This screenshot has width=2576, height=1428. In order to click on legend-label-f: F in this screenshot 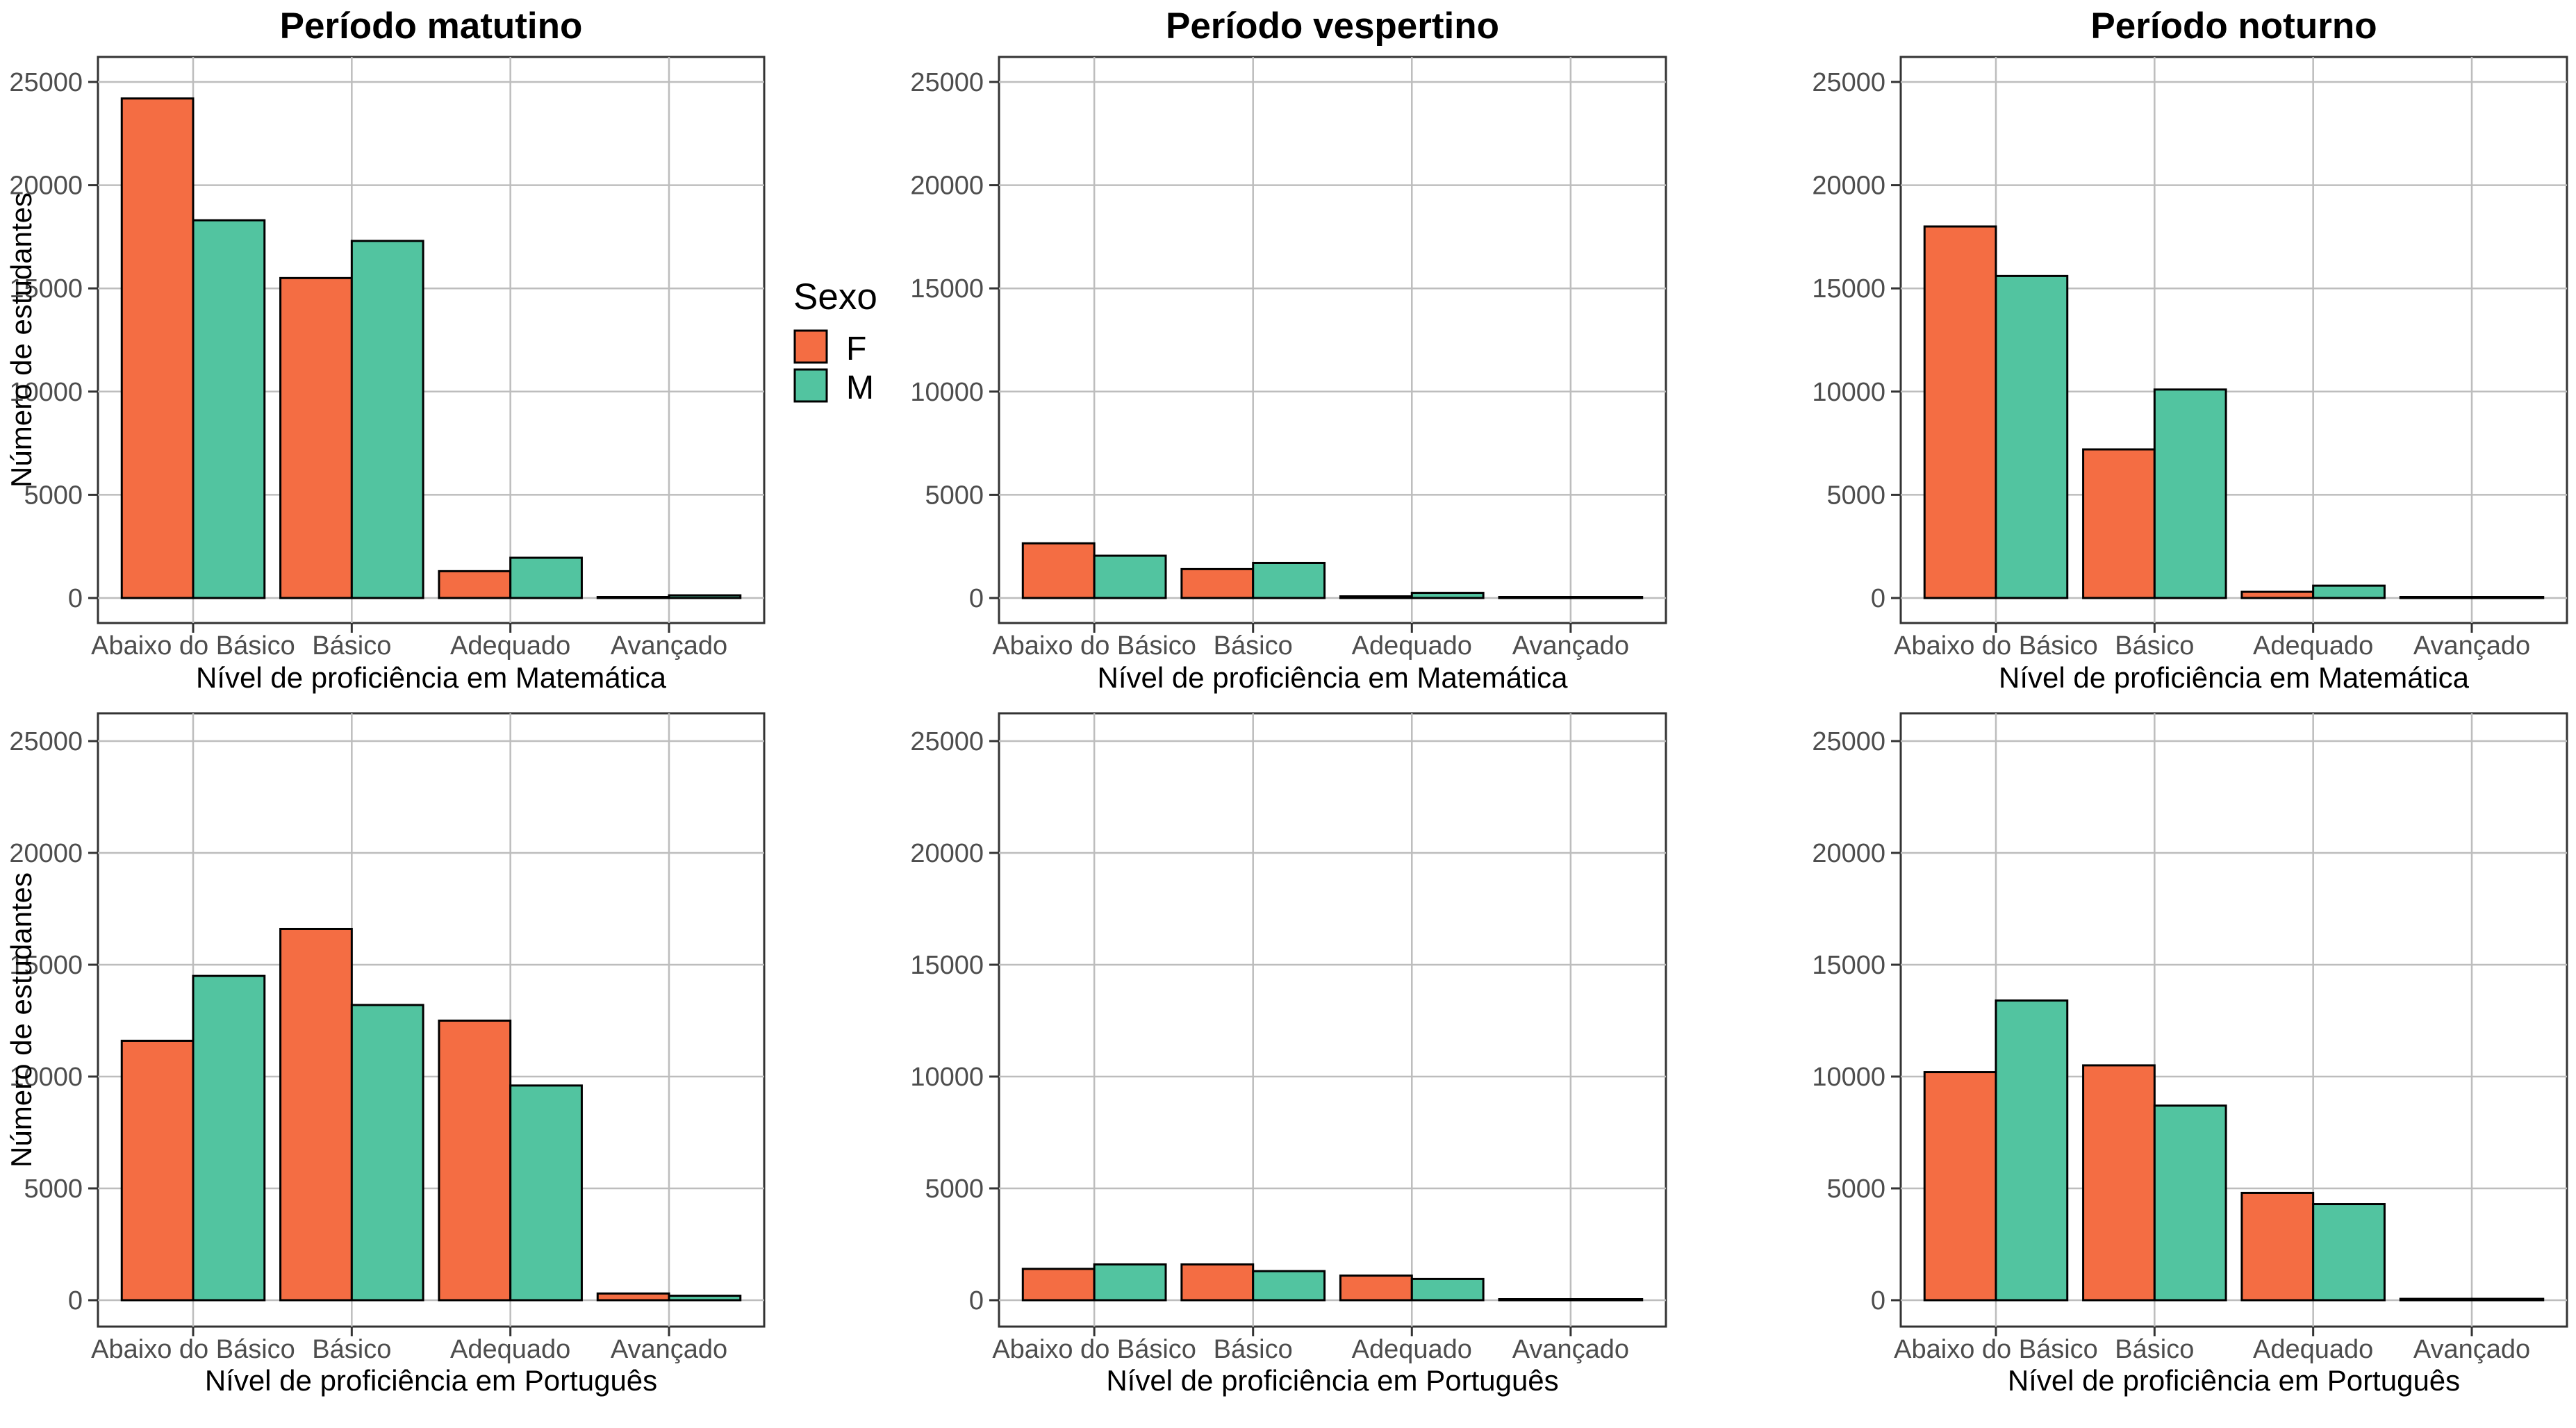, I will do `click(856, 349)`.